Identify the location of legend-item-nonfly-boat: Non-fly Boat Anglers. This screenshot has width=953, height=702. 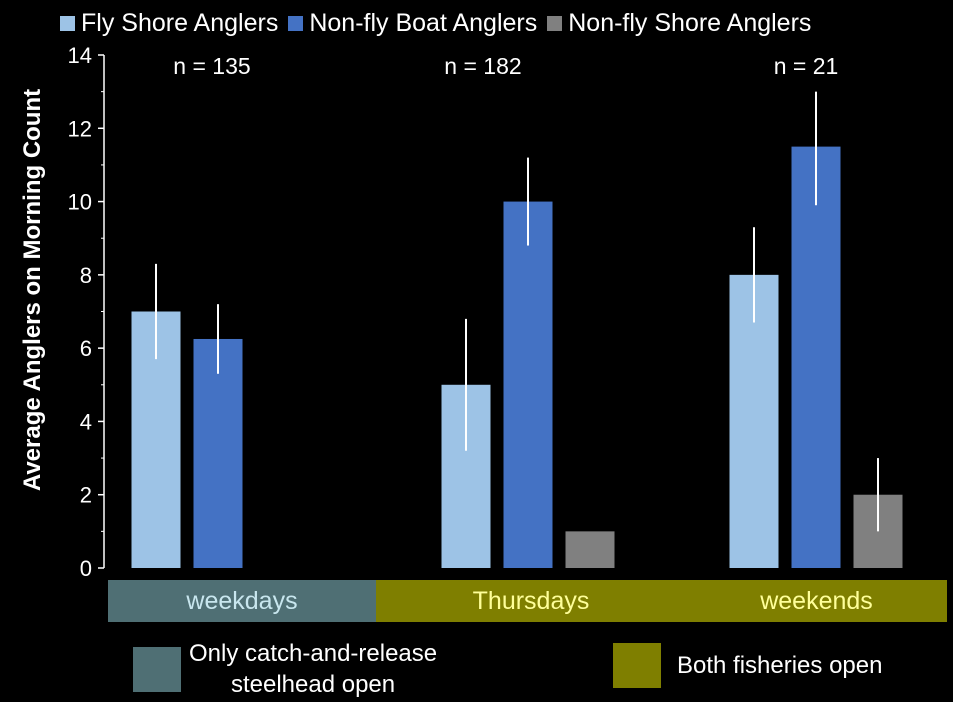
(412, 23).